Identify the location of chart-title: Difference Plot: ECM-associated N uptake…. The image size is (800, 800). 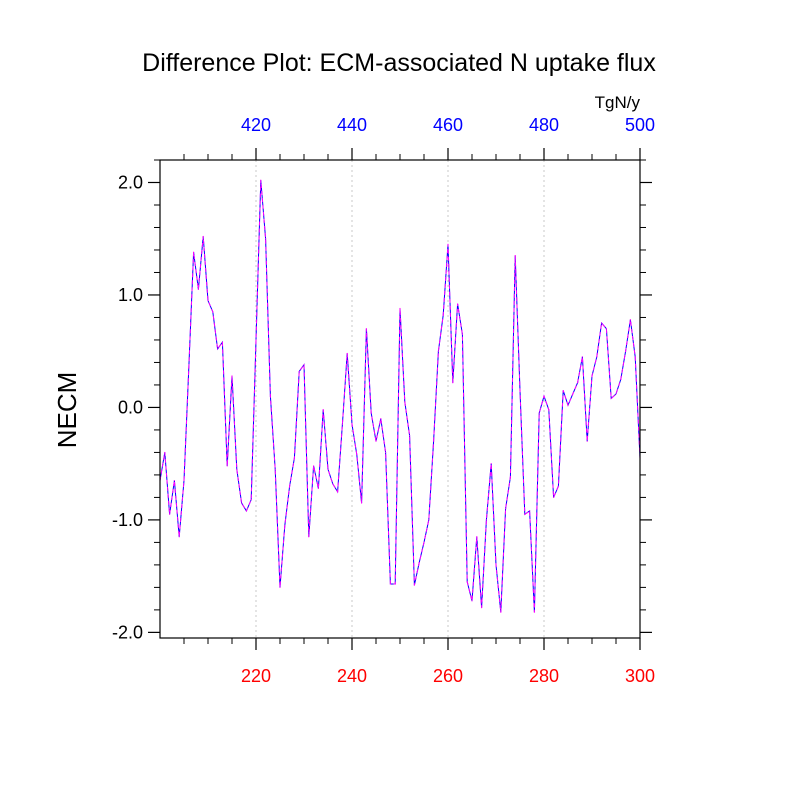
(399, 63).